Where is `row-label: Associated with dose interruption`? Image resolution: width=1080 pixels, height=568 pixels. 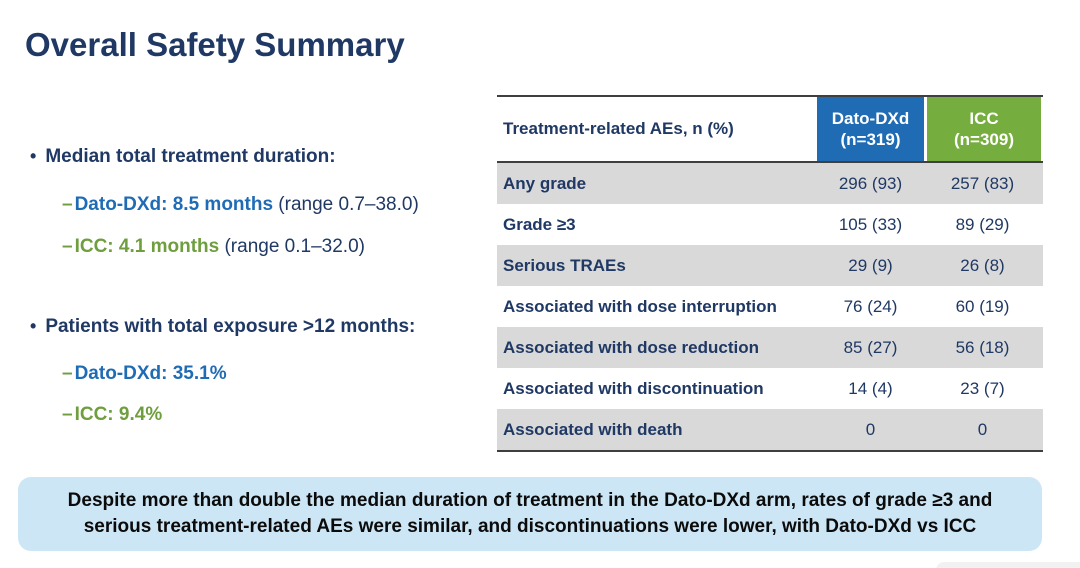 row-label: Associated with dose interruption is located at coordinates (640, 306).